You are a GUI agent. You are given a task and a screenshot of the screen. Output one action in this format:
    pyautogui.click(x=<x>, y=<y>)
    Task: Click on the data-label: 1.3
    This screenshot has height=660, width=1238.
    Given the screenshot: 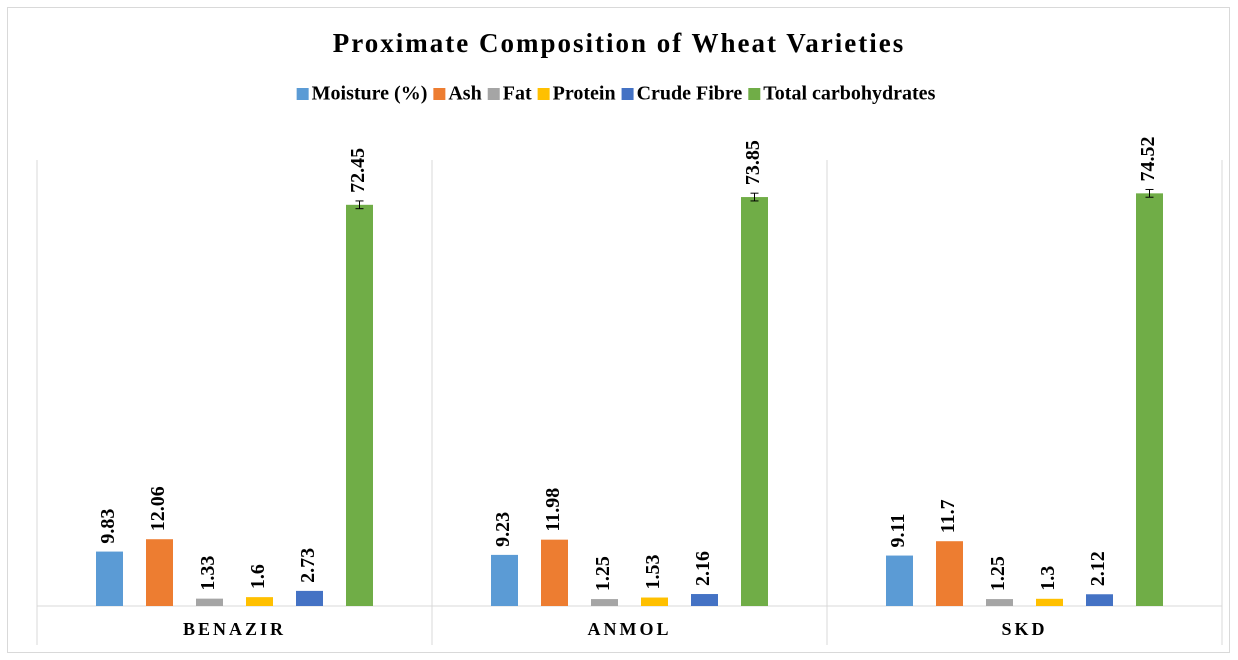 What is the action you would take?
    pyautogui.click(x=1048, y=578)
    